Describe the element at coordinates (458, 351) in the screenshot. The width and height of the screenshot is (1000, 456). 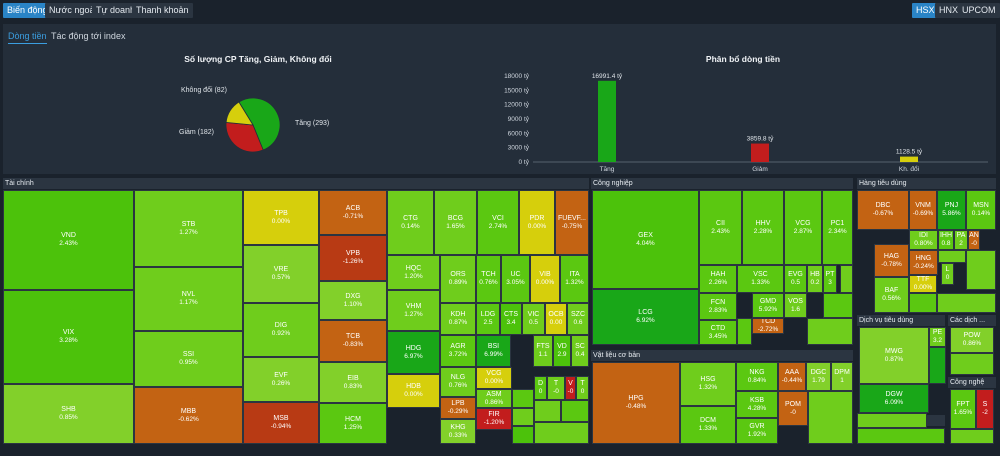
I see `stock-cell: AGR 3.72%` at that location.